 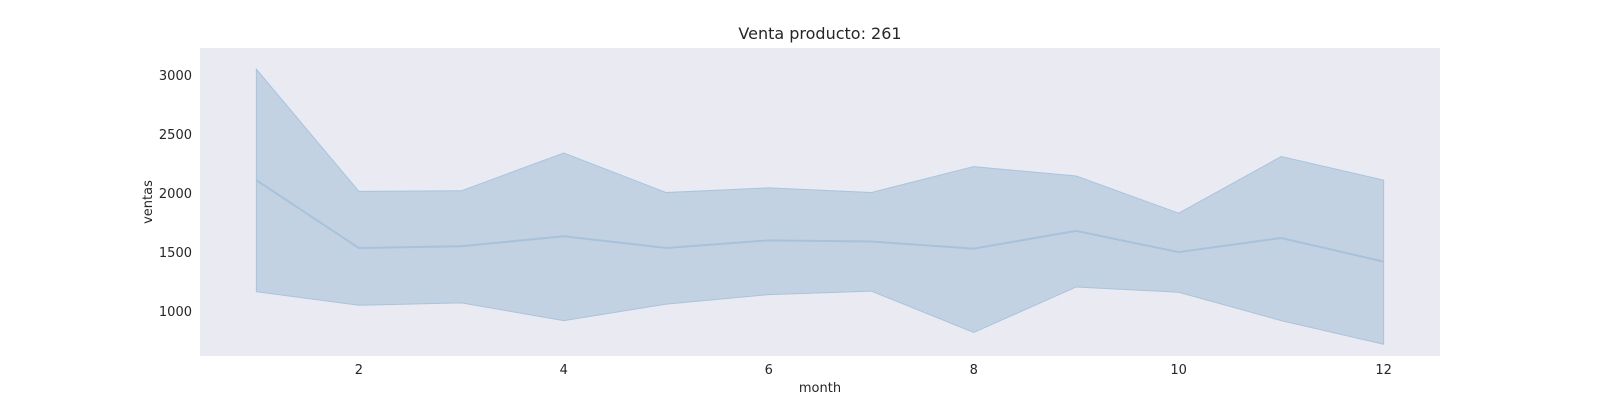 I want to click on series-line, so click(x=819, y=221).